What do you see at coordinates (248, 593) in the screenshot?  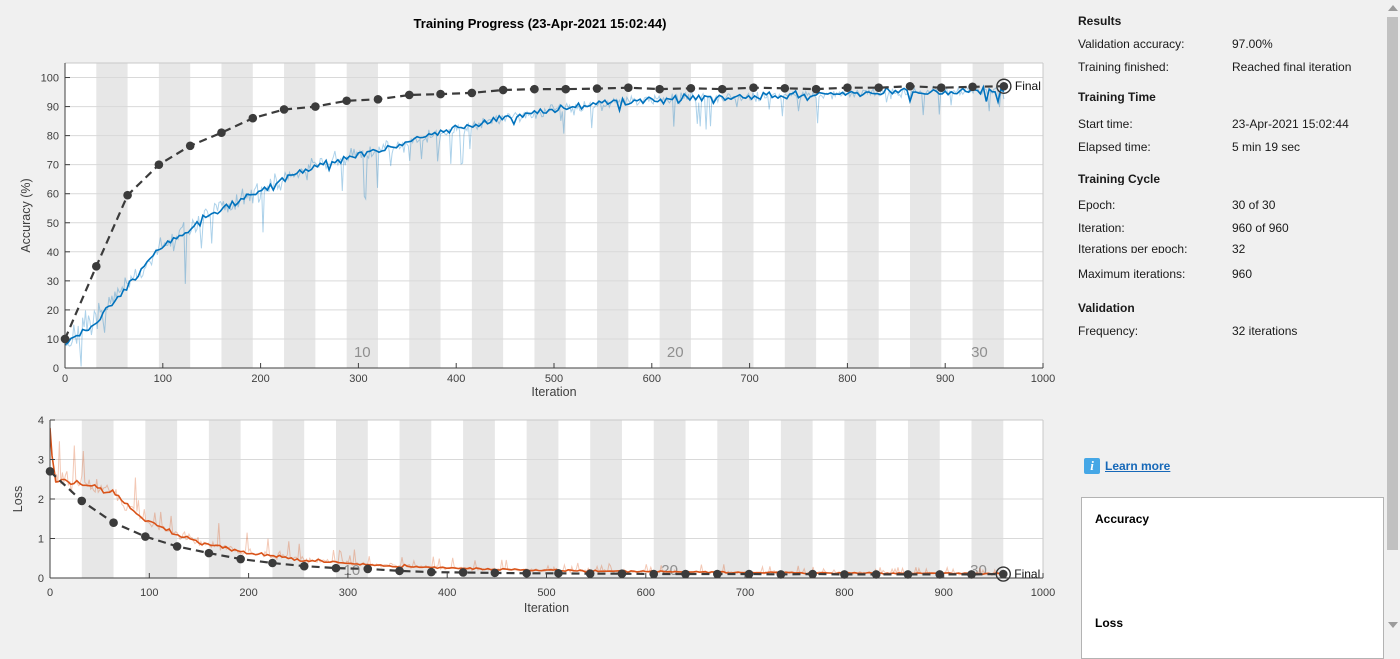 I see `svg-text: 200` at bounding box center [248, 593].